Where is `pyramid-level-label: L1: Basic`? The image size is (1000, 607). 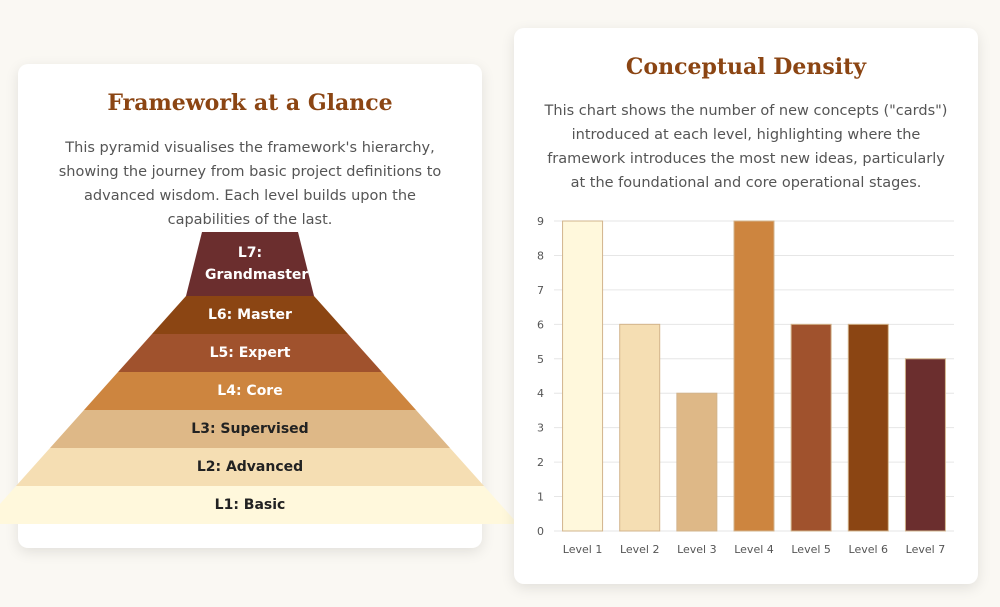 pyramid-level-label: L1: Basic is located at coordinates (250, 505).